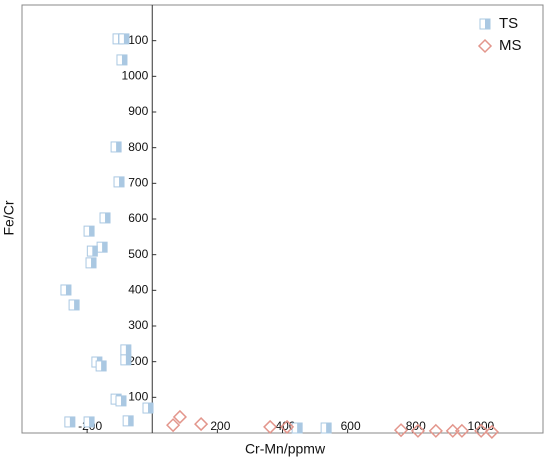  I want to click on x-axis-label: Cr-Mn/ppmw, so click(285, 449).